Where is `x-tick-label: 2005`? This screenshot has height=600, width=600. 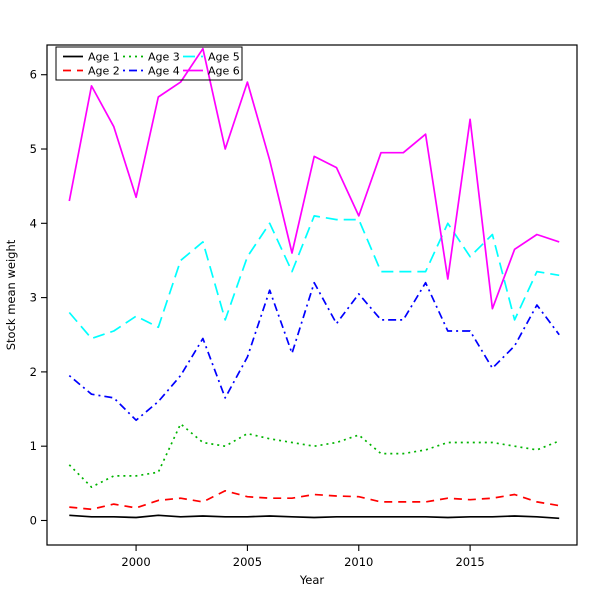
x-tick-label: 2005 is located at coordinates (247, 562).